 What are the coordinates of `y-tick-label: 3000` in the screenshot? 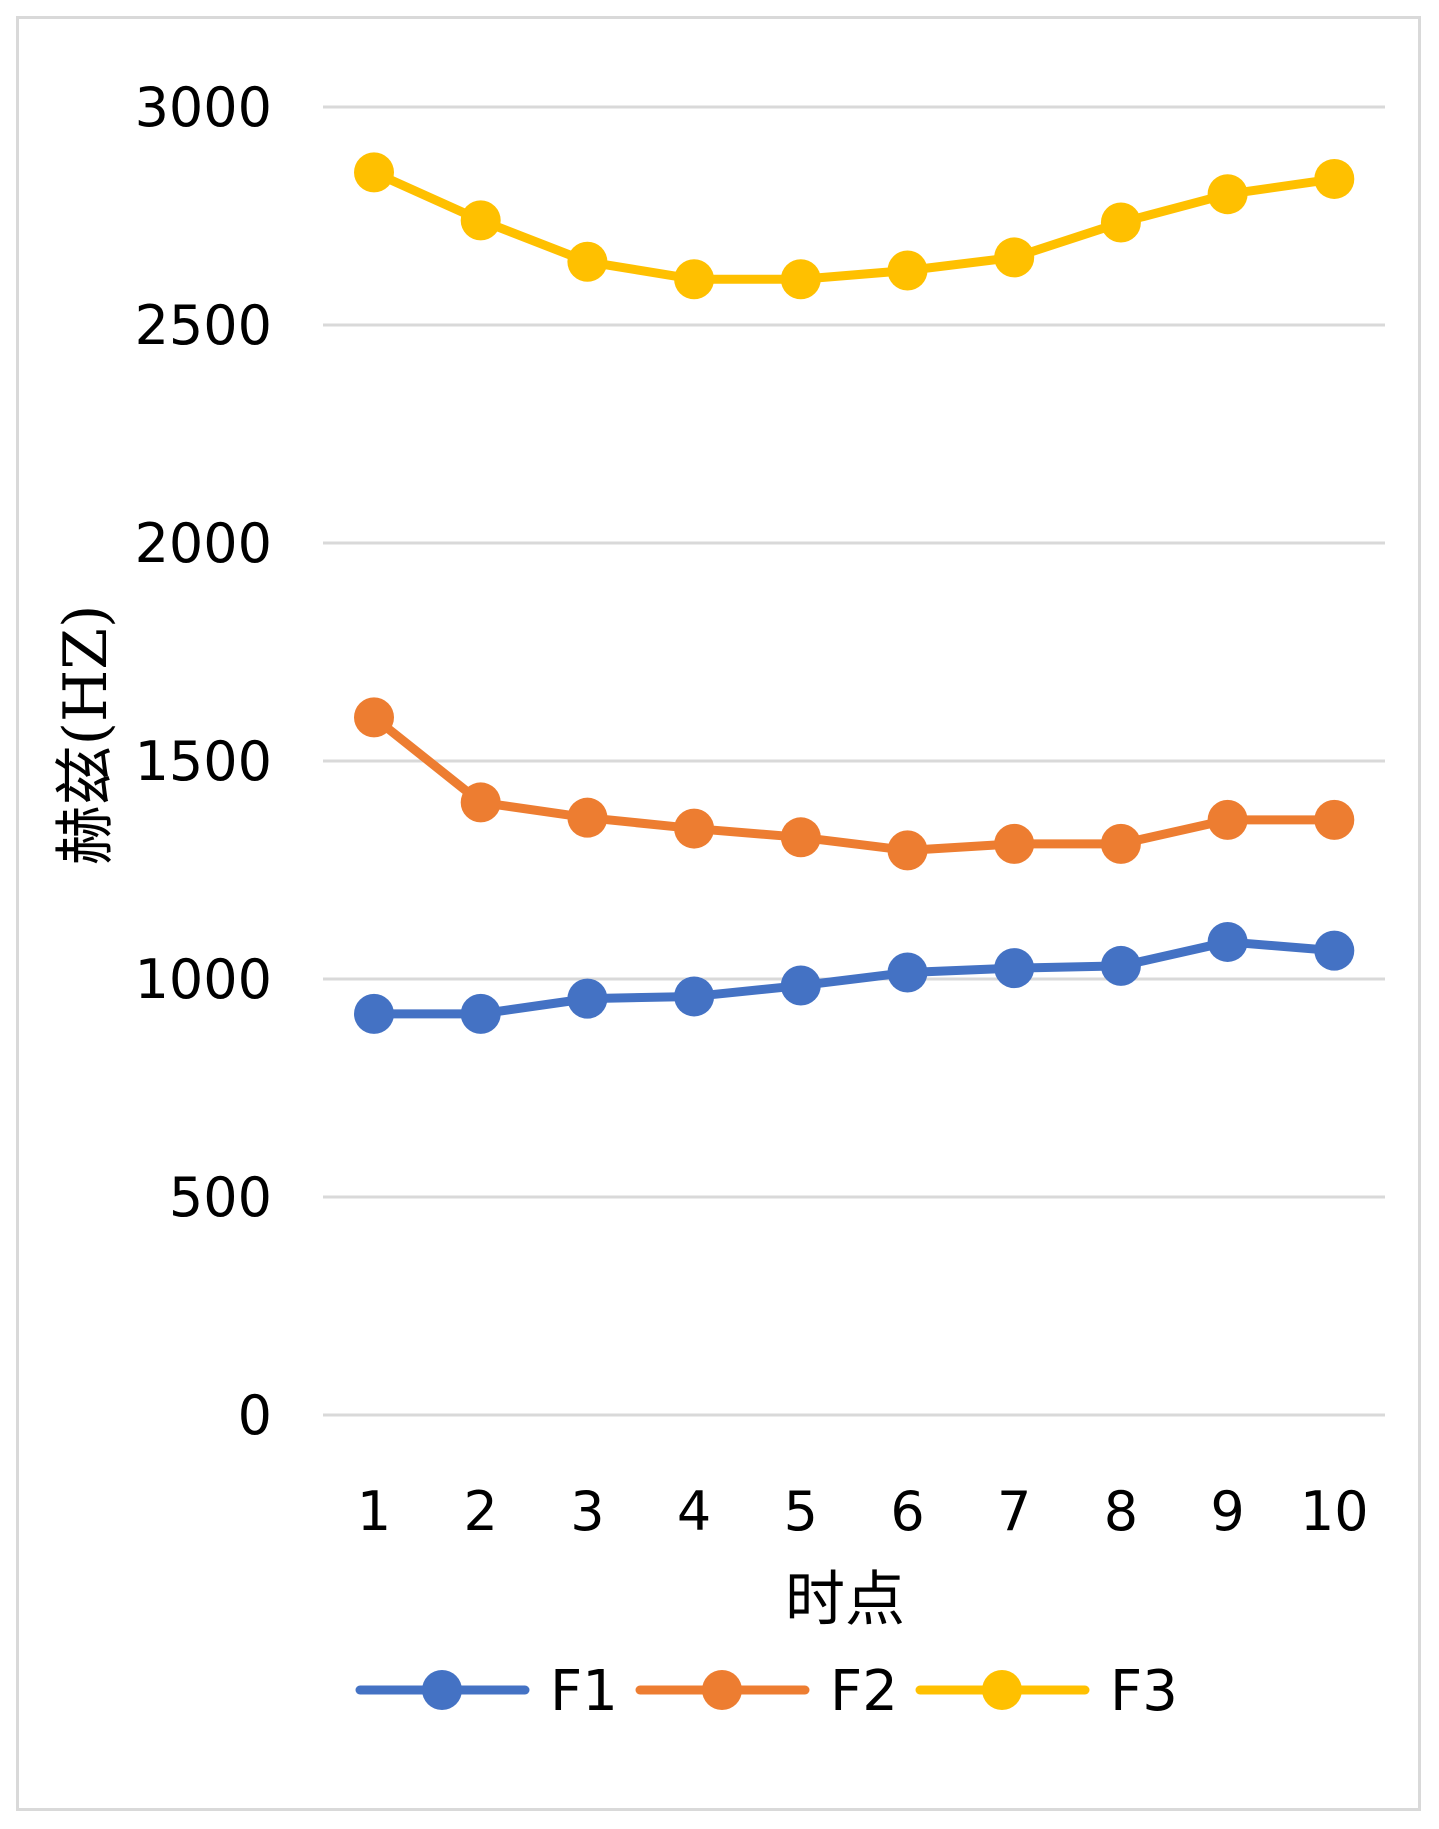 It's located at (203, 107).